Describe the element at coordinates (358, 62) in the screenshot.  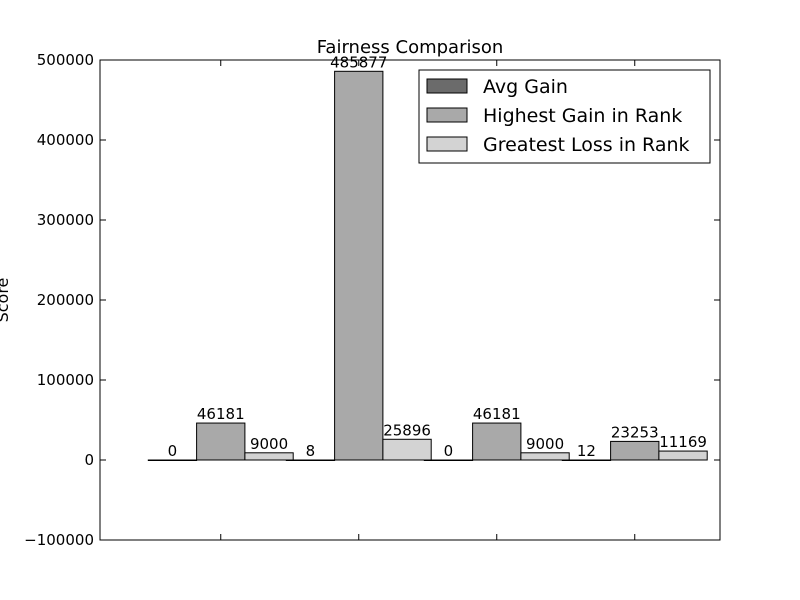
I see `bar-value-label: 485877` at that location.